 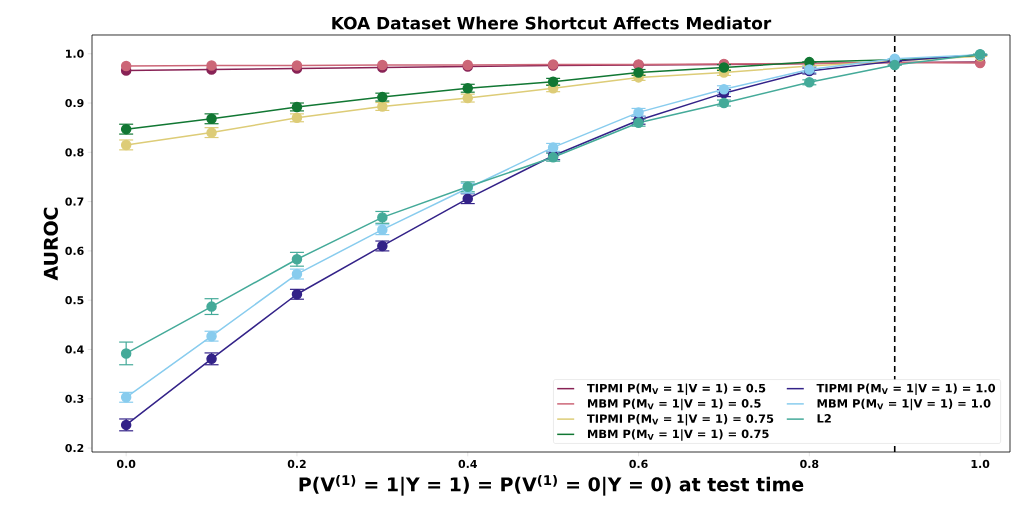 What do you see at coordinates (678, 435) in the screenshot?
I see `legend-label: MBM P(M$_{V}$ = 1|V = 1) = 0.75` at bounding box center [678, 435].